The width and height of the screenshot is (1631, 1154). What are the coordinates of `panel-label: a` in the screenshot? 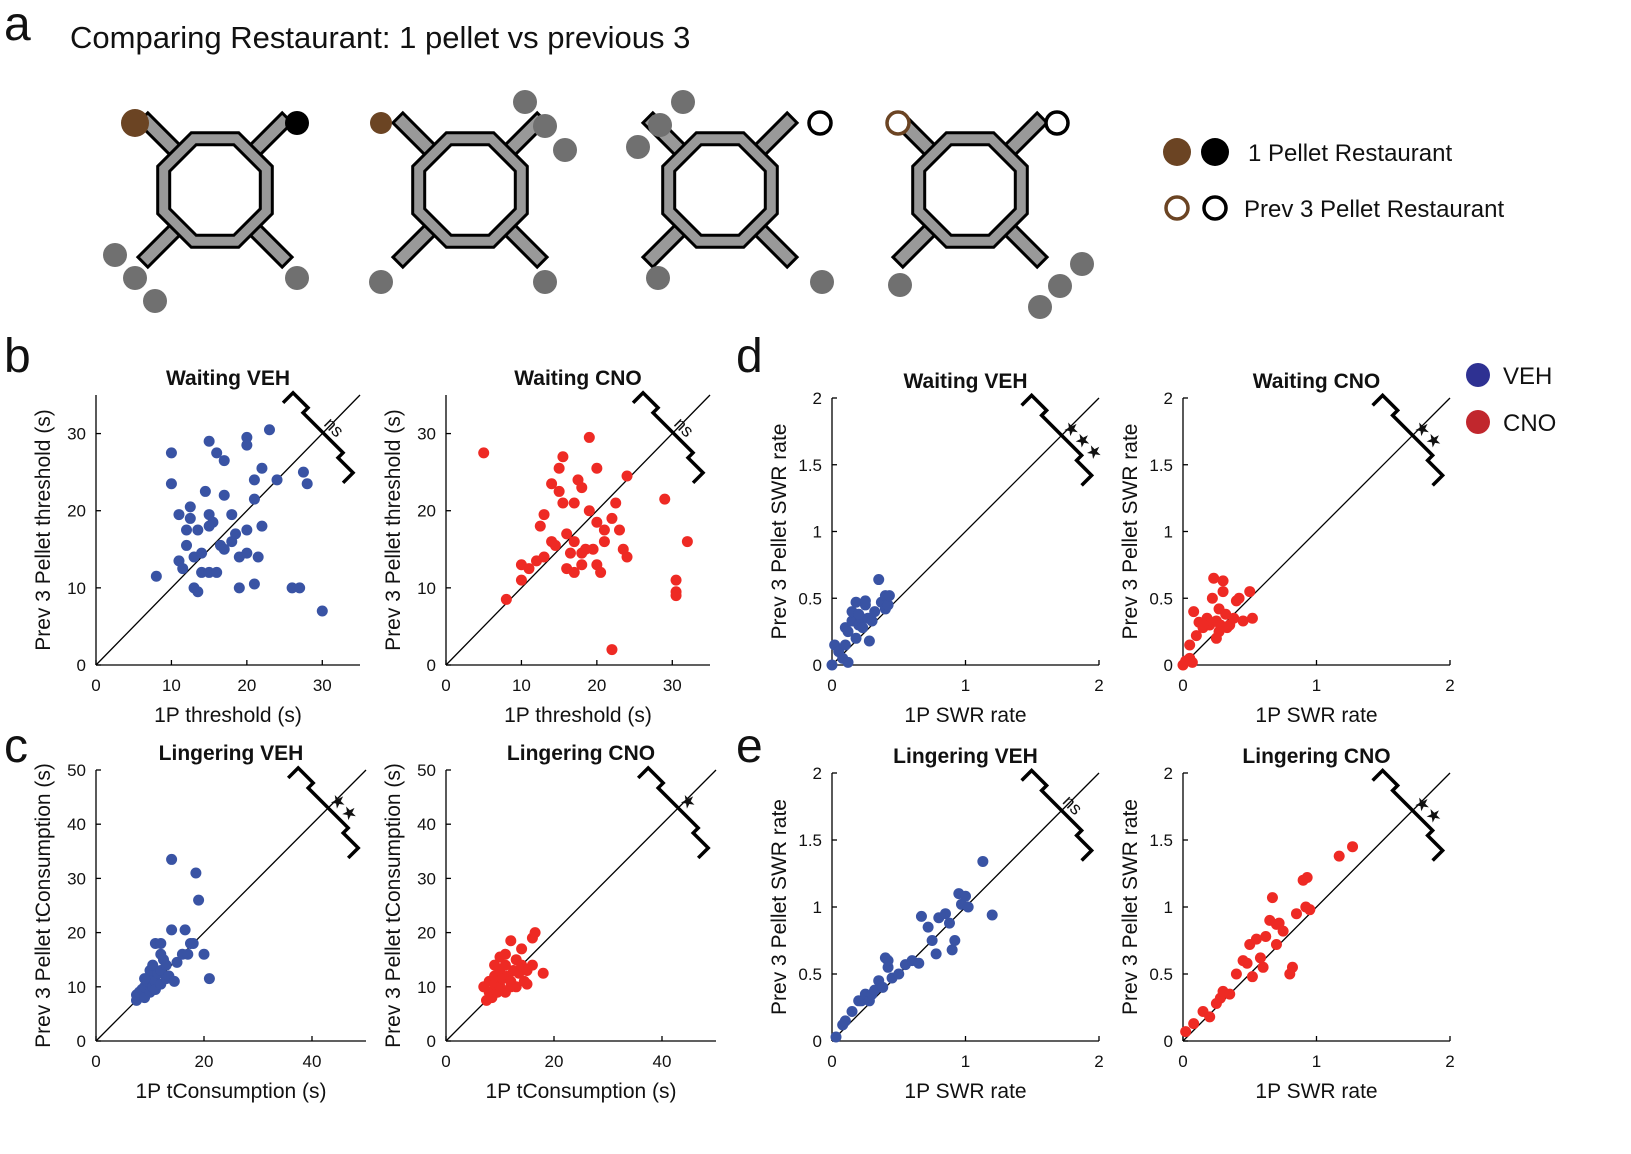 It's located at (17, 25).